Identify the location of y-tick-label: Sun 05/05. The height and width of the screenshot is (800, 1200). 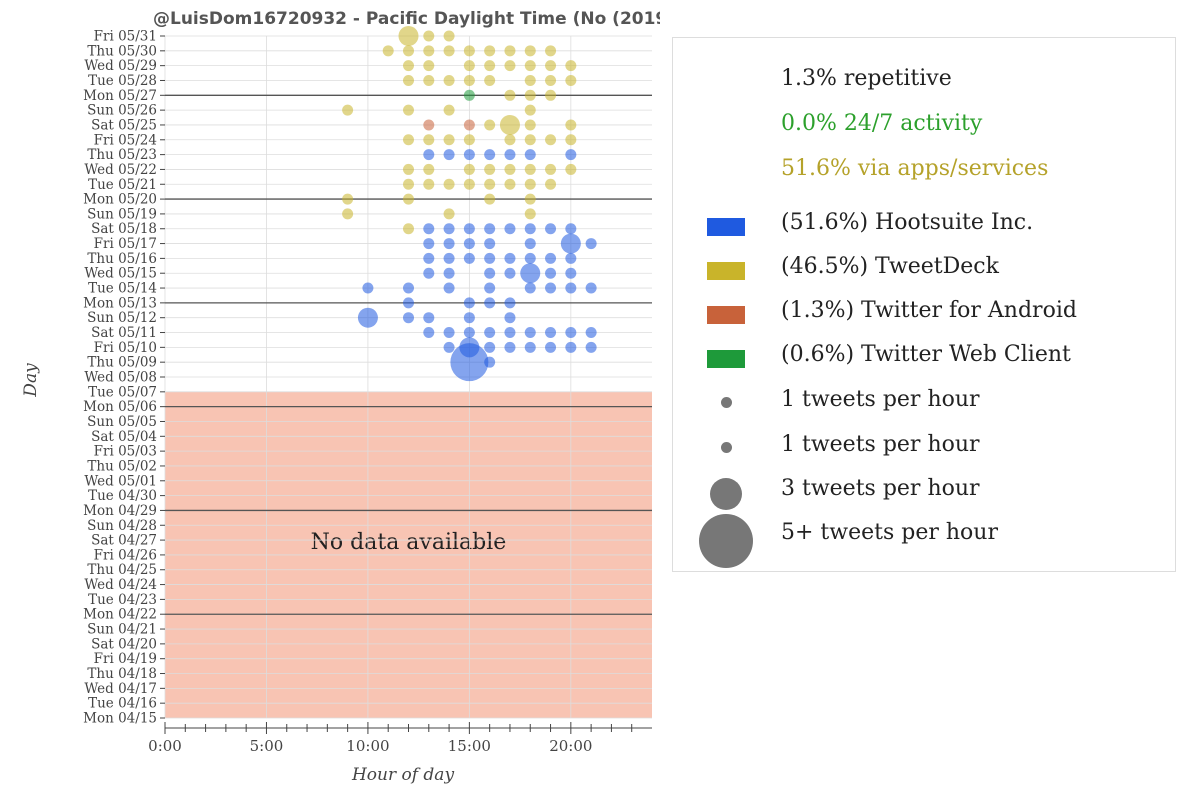
(122, 422).